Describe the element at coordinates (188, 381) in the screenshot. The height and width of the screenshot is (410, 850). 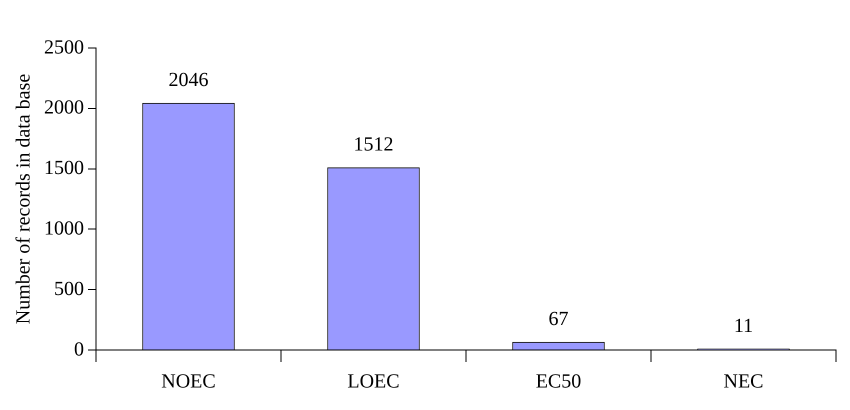
I see `x-tick-label: NOEC` at that location.